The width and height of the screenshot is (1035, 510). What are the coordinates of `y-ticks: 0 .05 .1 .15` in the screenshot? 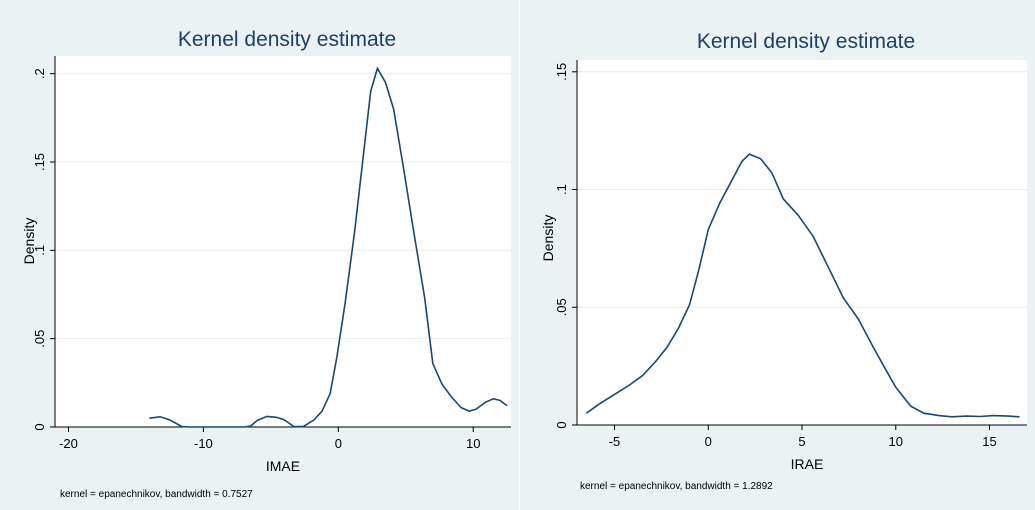 It's located at (565, 246).